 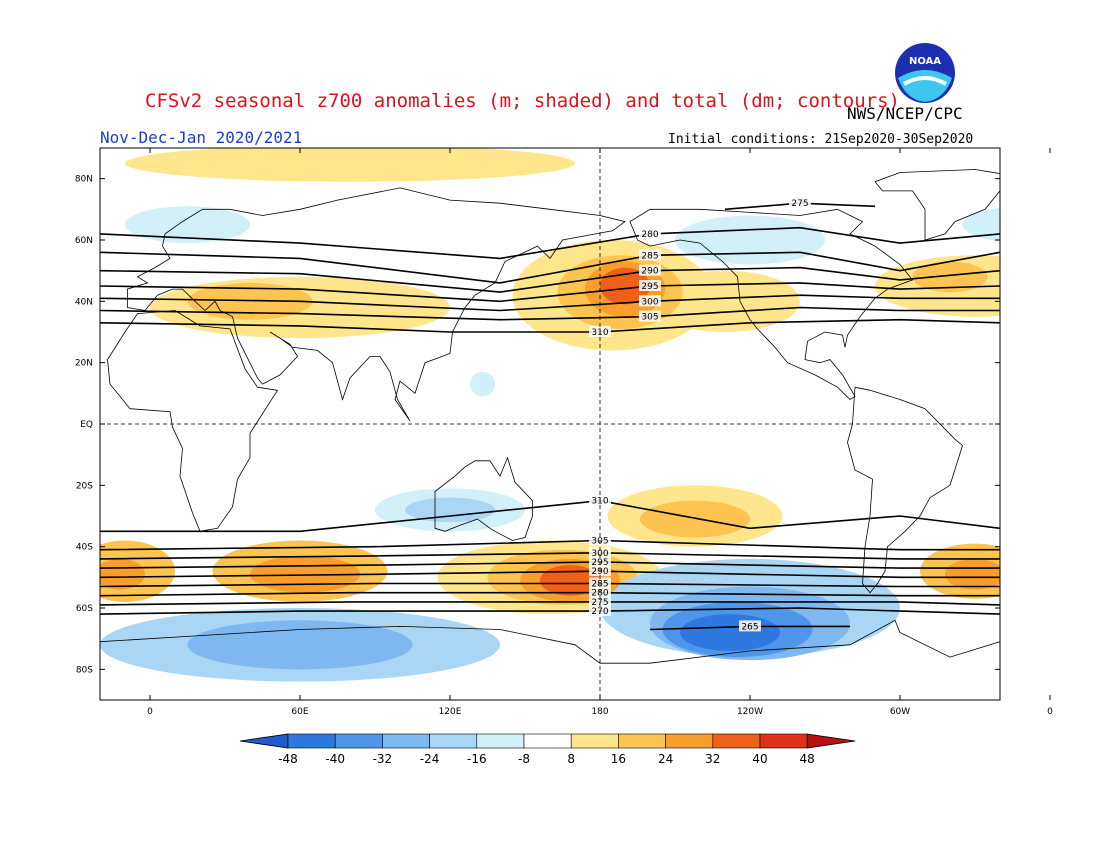 I want to click on coastline-australia, so click(x=483, y=498).